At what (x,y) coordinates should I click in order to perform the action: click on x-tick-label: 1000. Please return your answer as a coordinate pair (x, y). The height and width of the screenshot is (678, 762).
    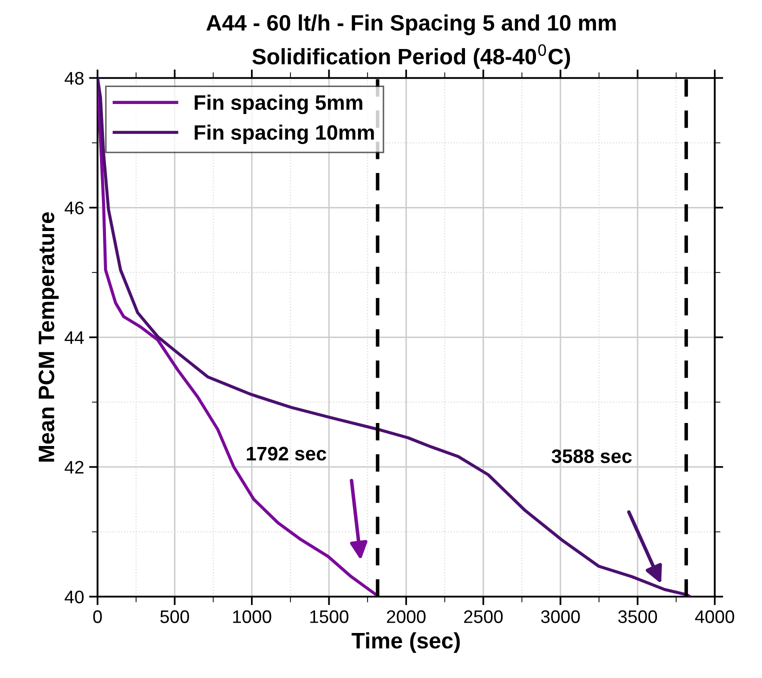
    Looking at the image, I should click on (252, 617).